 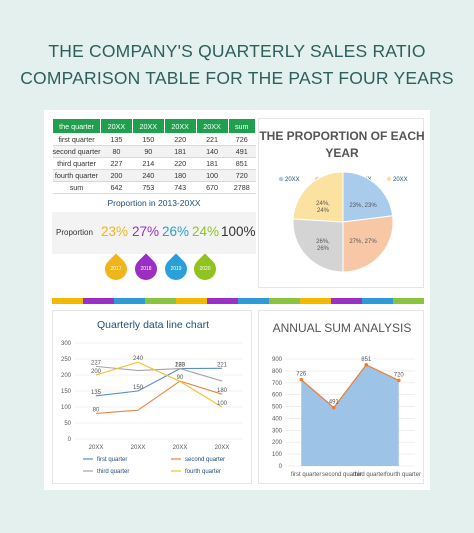 I want to click on table-row: sum 642 753 743 670 2788, so click(x=154, y=187).